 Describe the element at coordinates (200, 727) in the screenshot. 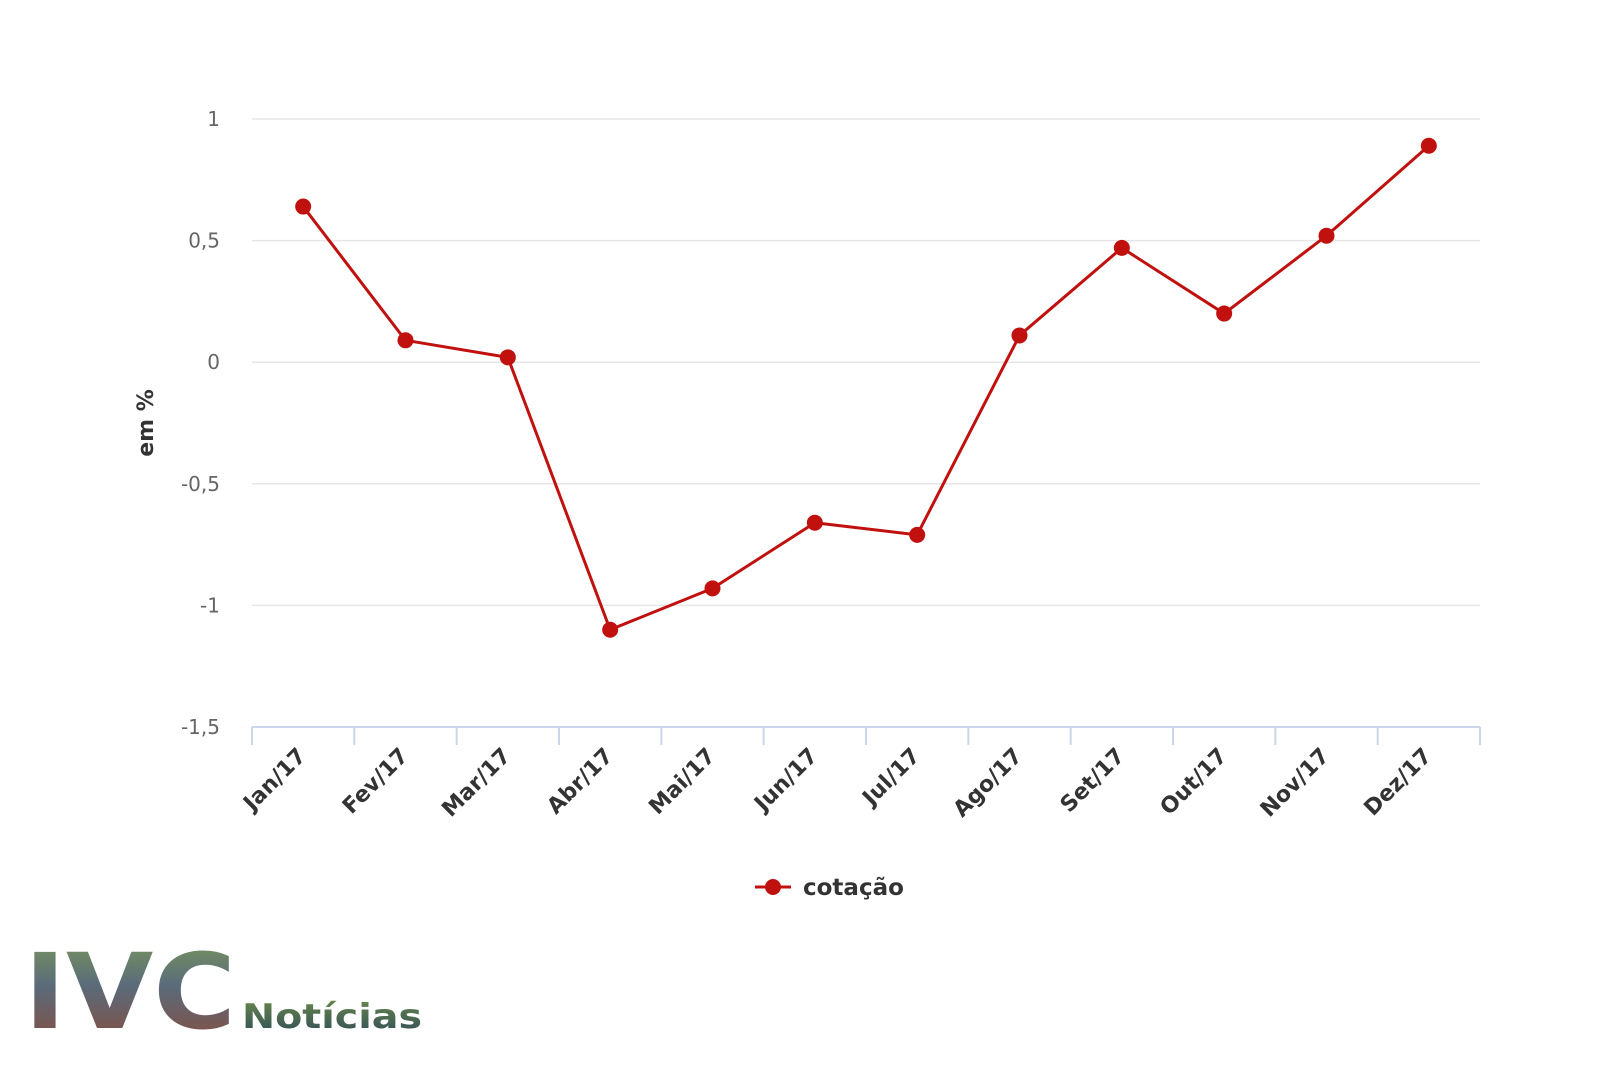

I see `y-tick-label: -1,5` at that location.